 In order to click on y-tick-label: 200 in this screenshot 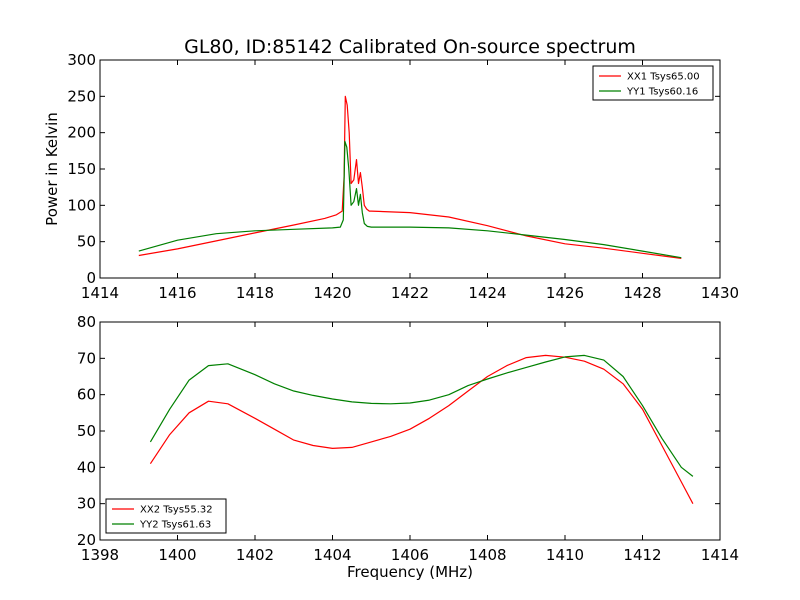, I will do `click(81, 133)`.